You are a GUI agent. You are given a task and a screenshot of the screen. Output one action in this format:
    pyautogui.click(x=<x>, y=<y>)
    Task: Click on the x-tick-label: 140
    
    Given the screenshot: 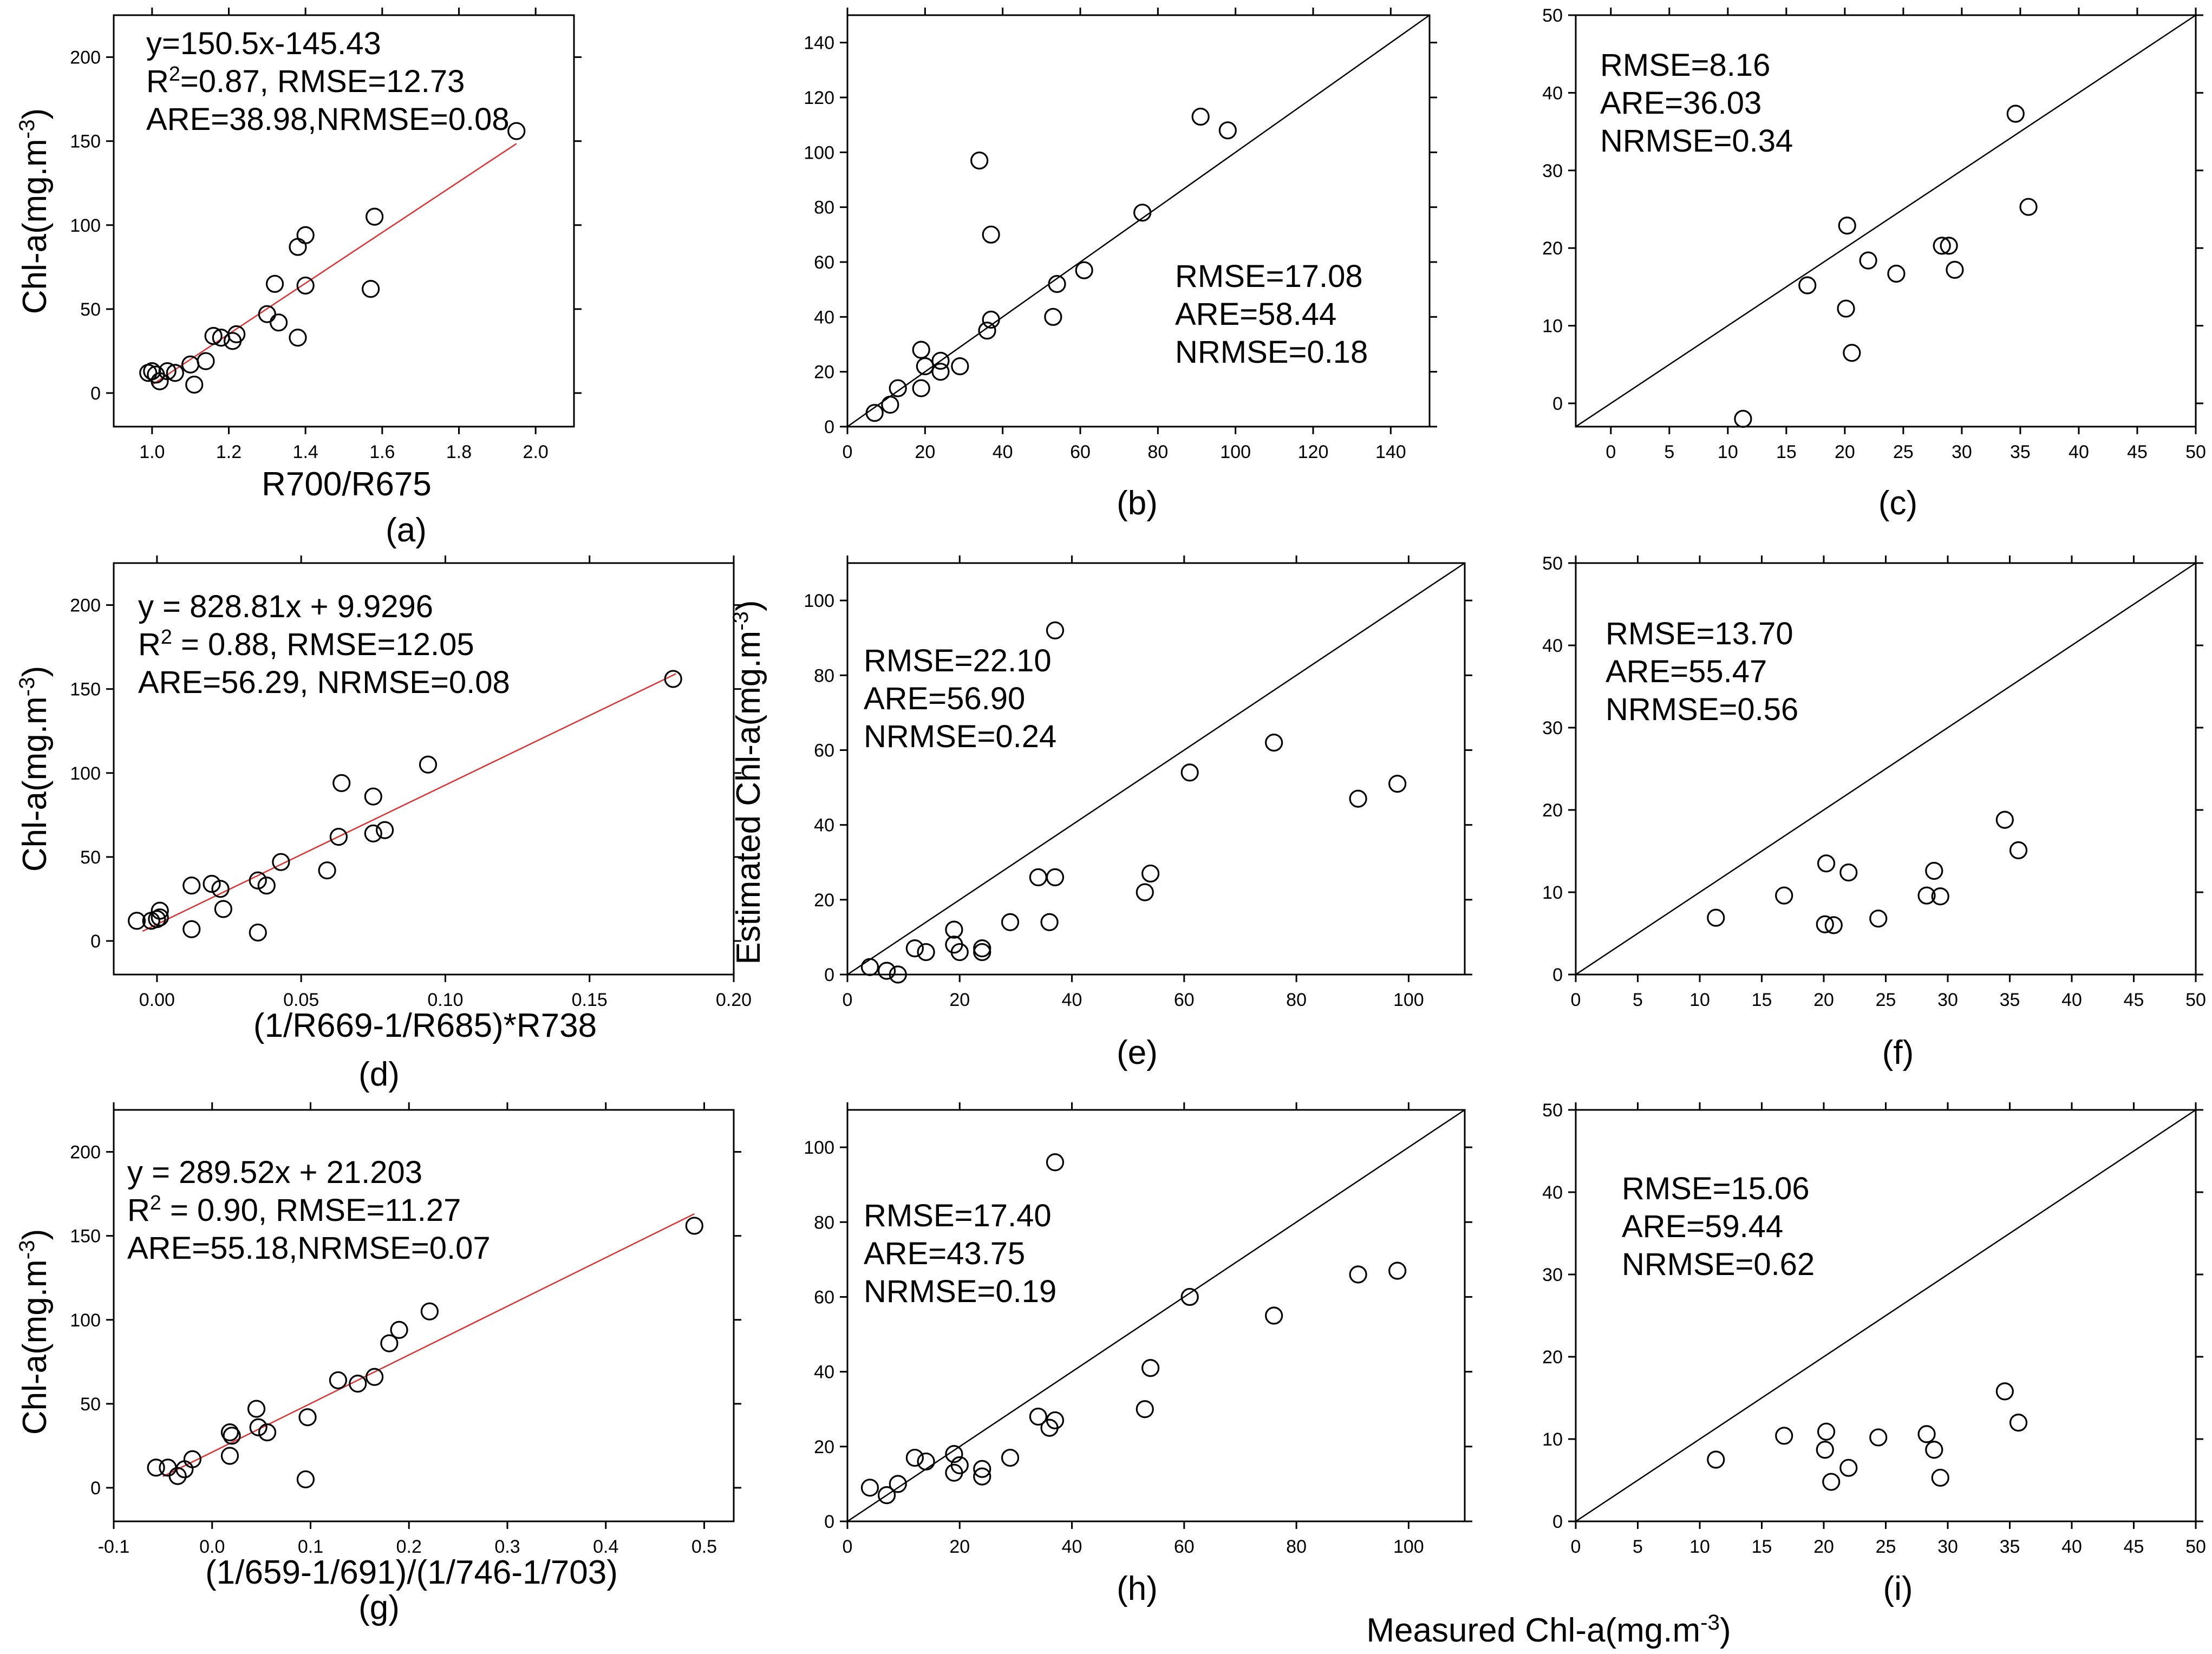 What is the action you would take?
    pyautogui.click(x=1390, y=452)
    